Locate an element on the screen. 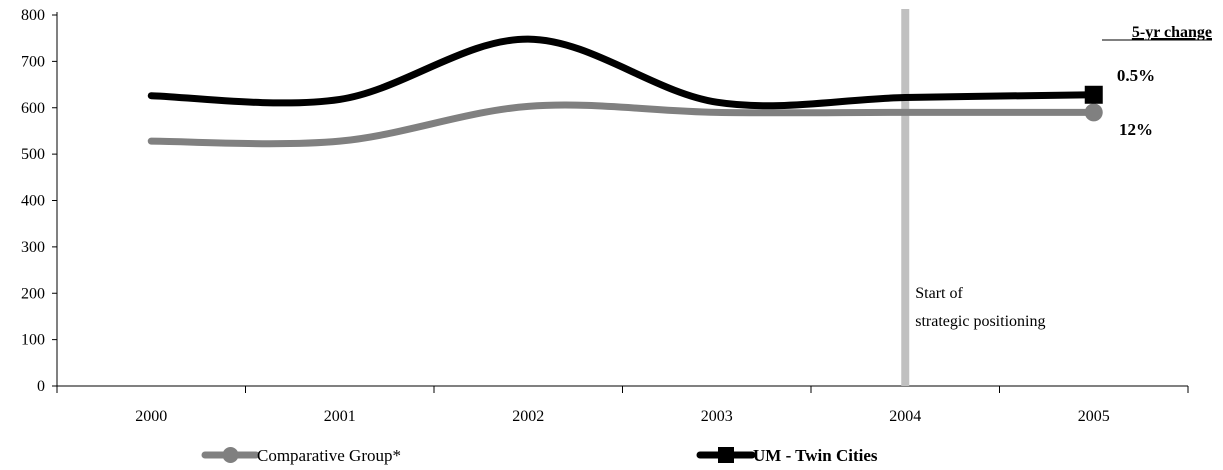 The height and width of the screenshot is (470, 1223). legend-item: UM - Twin Cities is located at coordinates (787, 455).